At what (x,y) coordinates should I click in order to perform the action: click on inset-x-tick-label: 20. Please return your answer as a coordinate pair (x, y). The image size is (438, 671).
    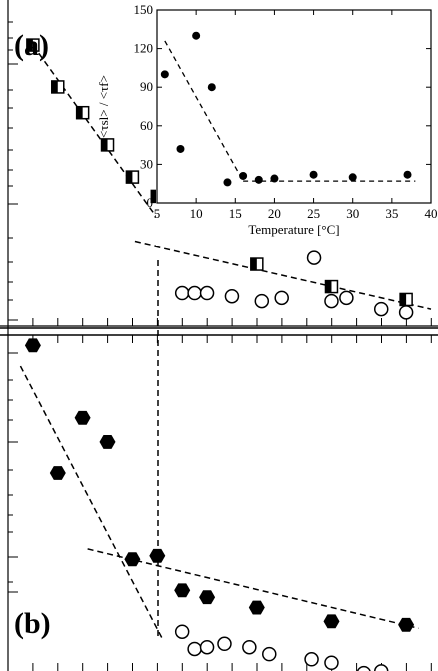
    Looking at the image, I should click on (274, 213).